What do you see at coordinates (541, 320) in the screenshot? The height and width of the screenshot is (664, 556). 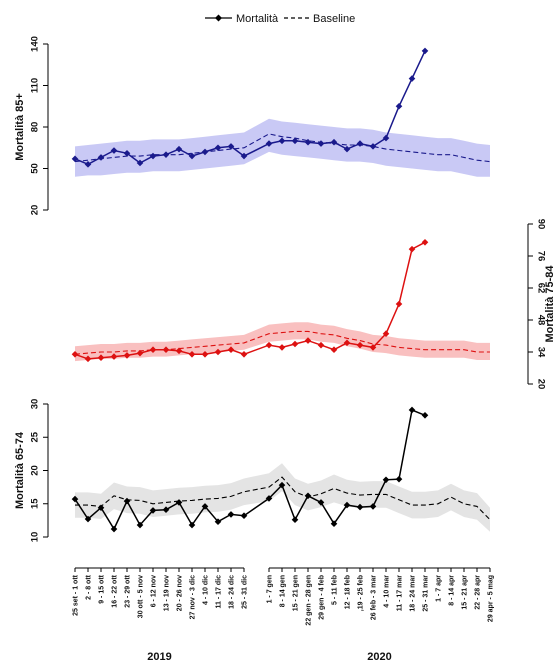 I see `panel-1-y-tick-label: 48` at bounding box center [541, 320].